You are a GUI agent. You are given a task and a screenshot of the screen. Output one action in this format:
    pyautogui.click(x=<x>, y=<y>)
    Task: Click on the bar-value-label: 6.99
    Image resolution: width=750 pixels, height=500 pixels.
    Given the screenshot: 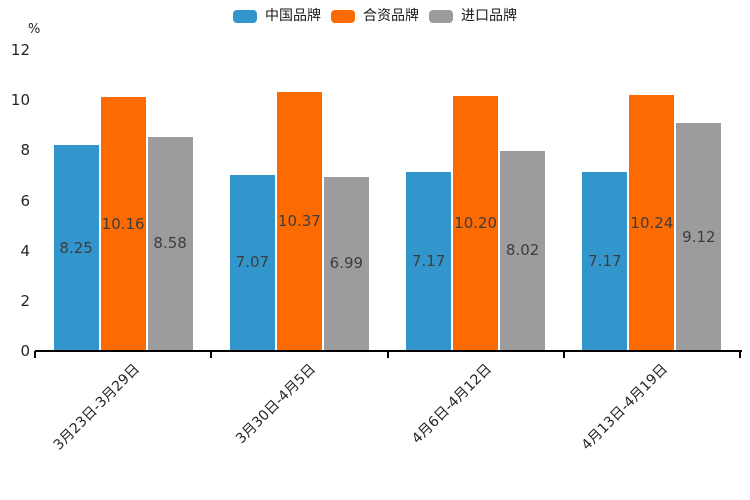 What is the action you would take?
    pyautogui.click(x=346, y=263)
    